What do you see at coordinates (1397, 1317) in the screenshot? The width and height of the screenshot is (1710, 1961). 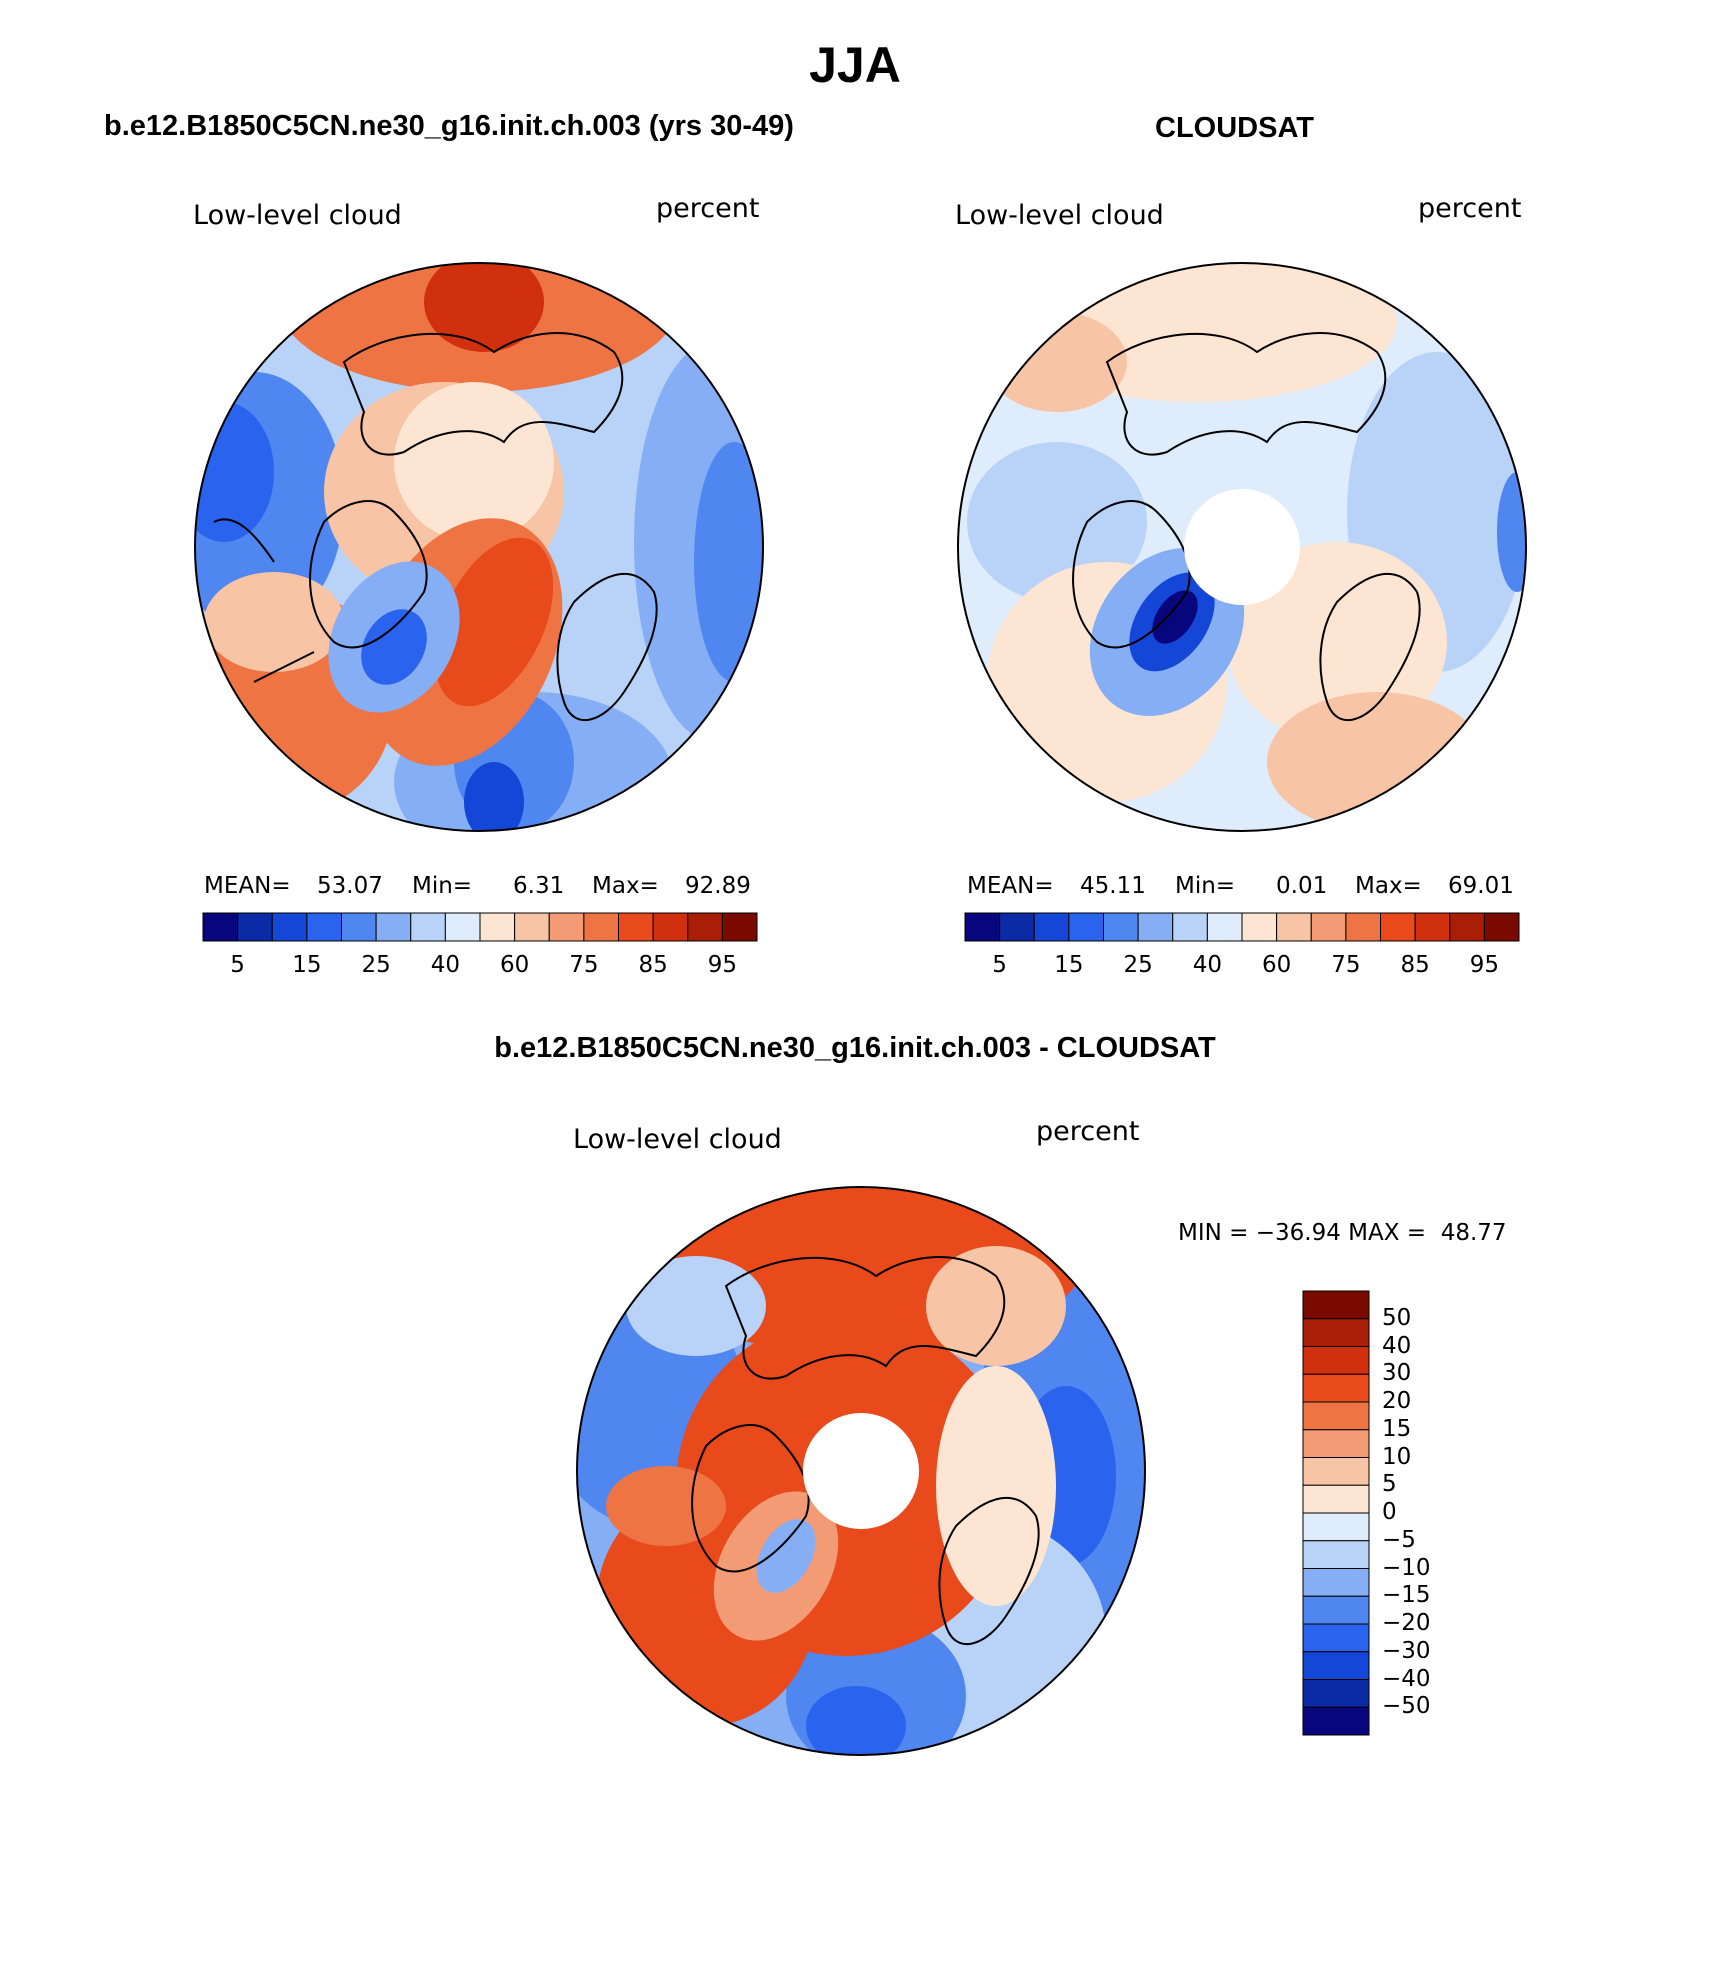 I see `colorbar-tick: 50` at bounding box center [1397, 1317].